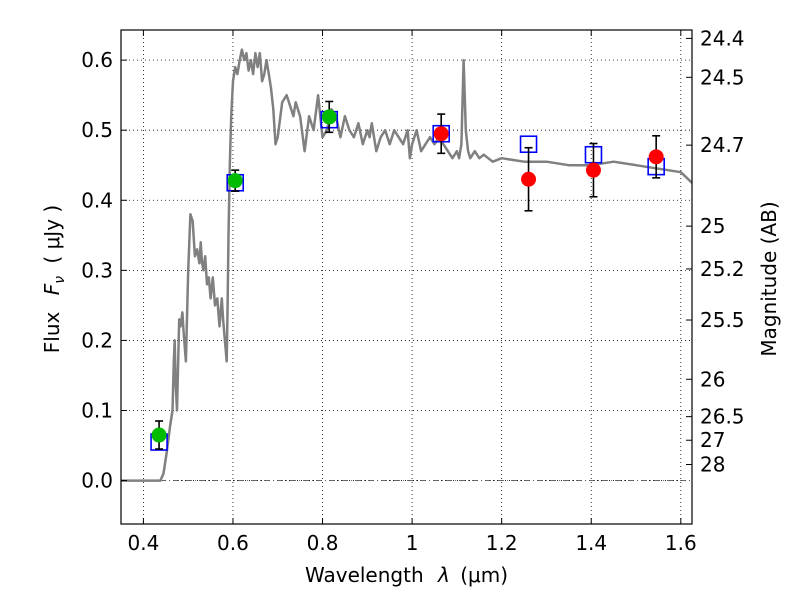 Image resolution: width=800 pixels, height=600 pixels. Describe the element at coordinates (722, 38) in the screenshot. I see `y2-tick-label: 24.4` at that location.